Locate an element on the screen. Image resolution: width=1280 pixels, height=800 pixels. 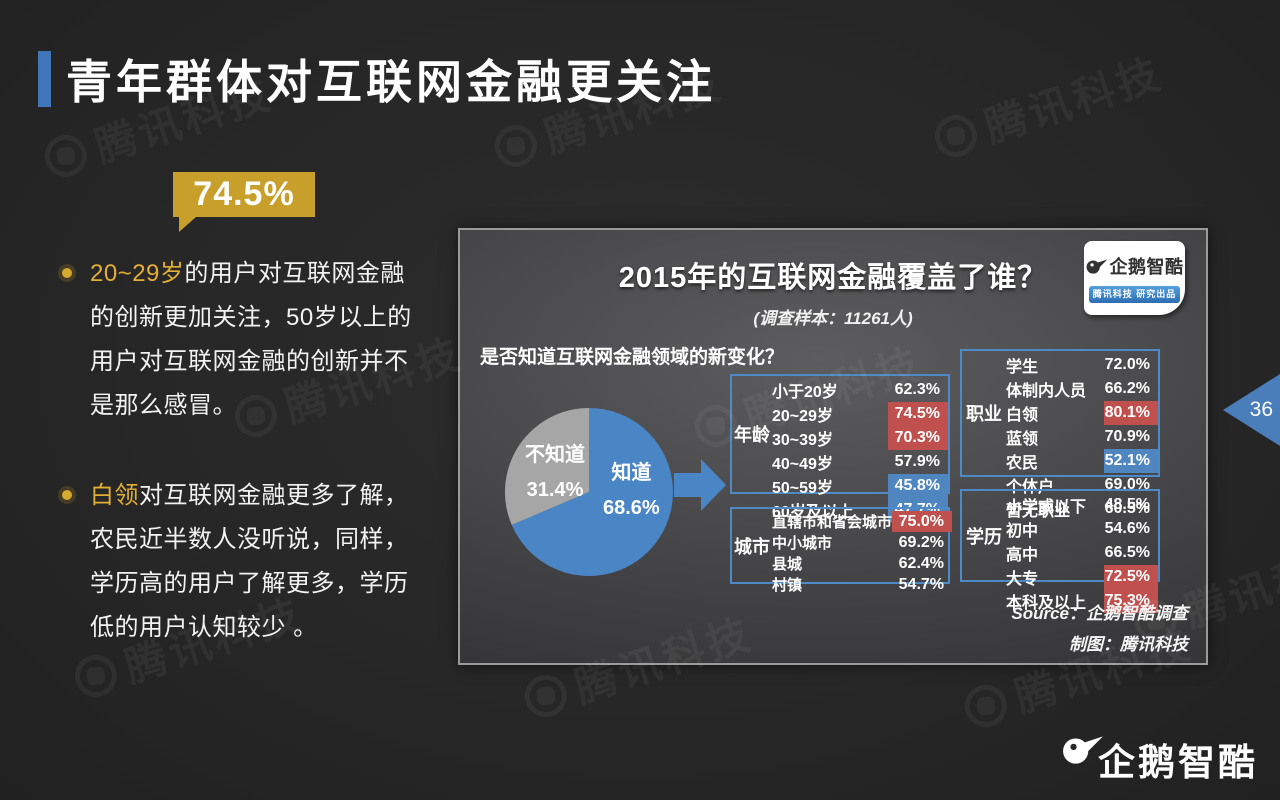
table-row: 小学或以下 48.5% is located at coordinates (1082, 505).